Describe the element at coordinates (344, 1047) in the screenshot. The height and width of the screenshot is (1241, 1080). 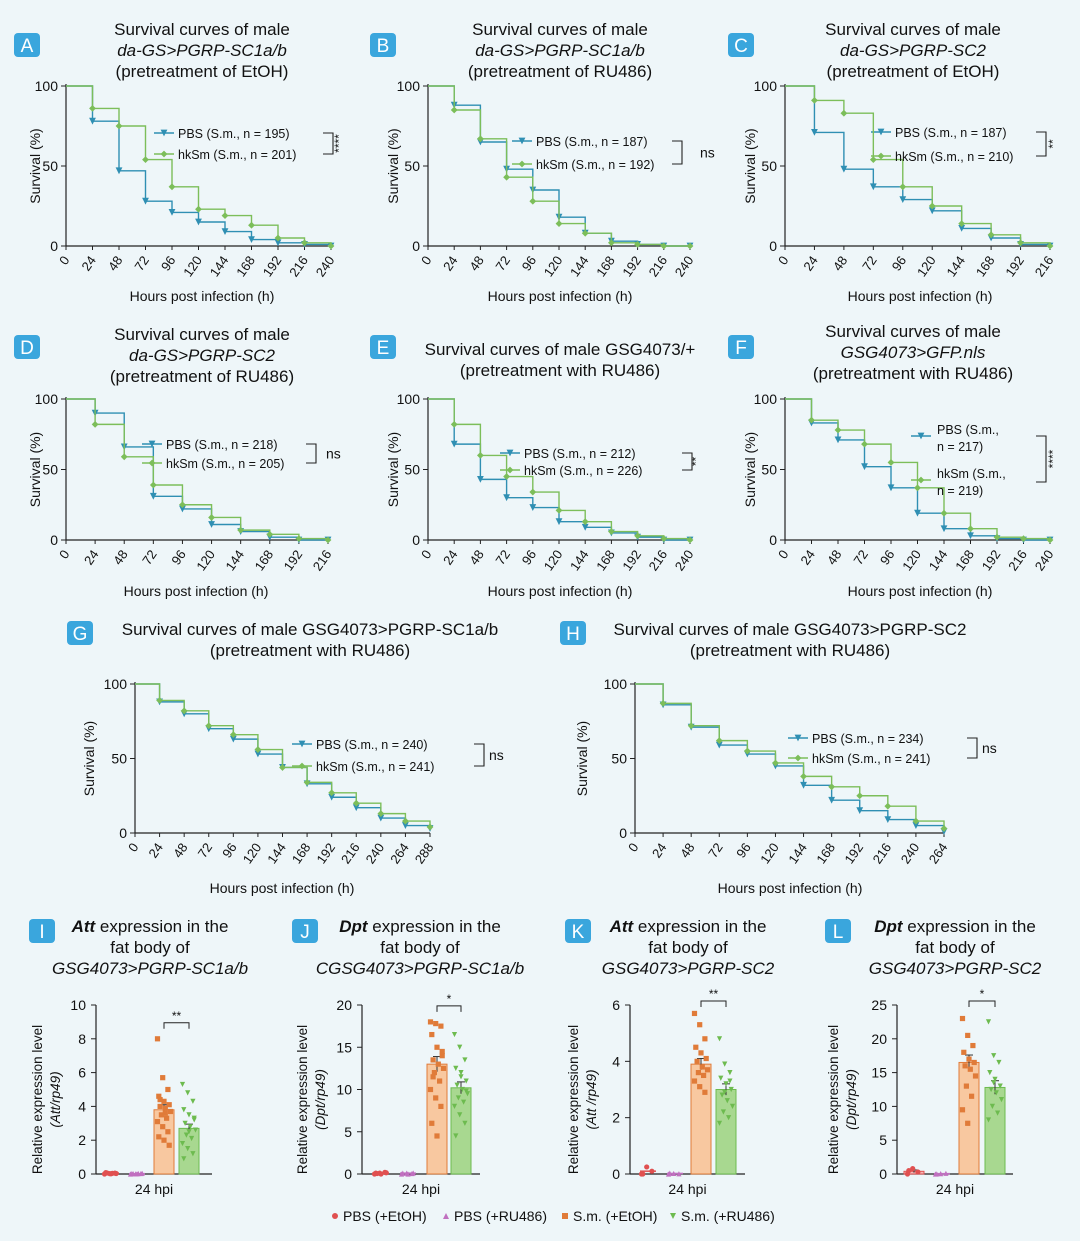
I see `y-tick-label: 15` at that location.